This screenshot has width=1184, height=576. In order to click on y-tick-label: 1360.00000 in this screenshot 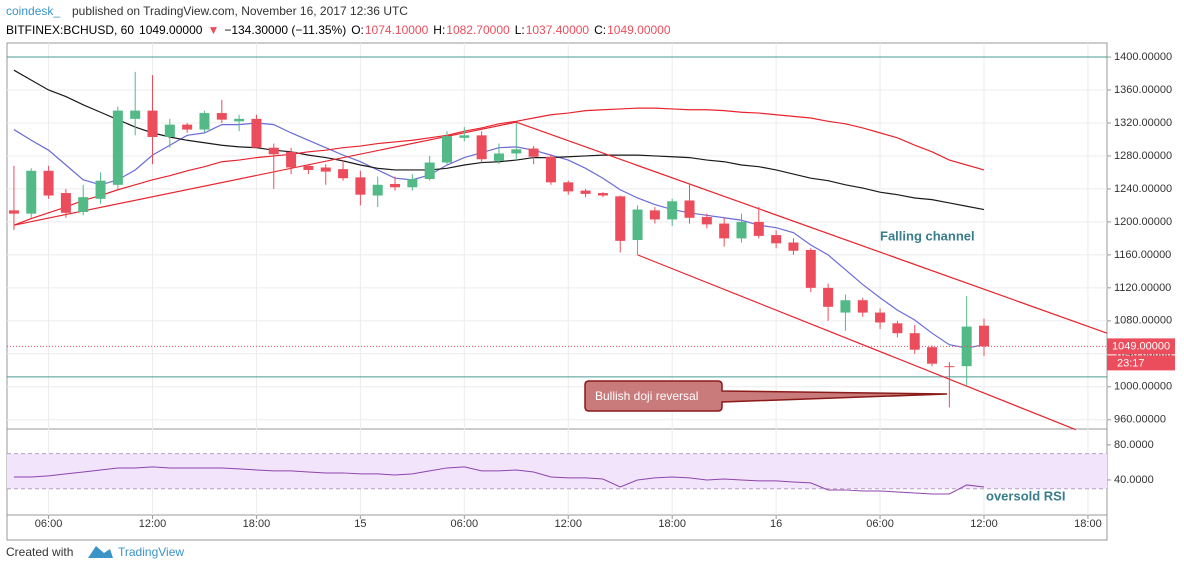, I will do `click(1143, 90)`.